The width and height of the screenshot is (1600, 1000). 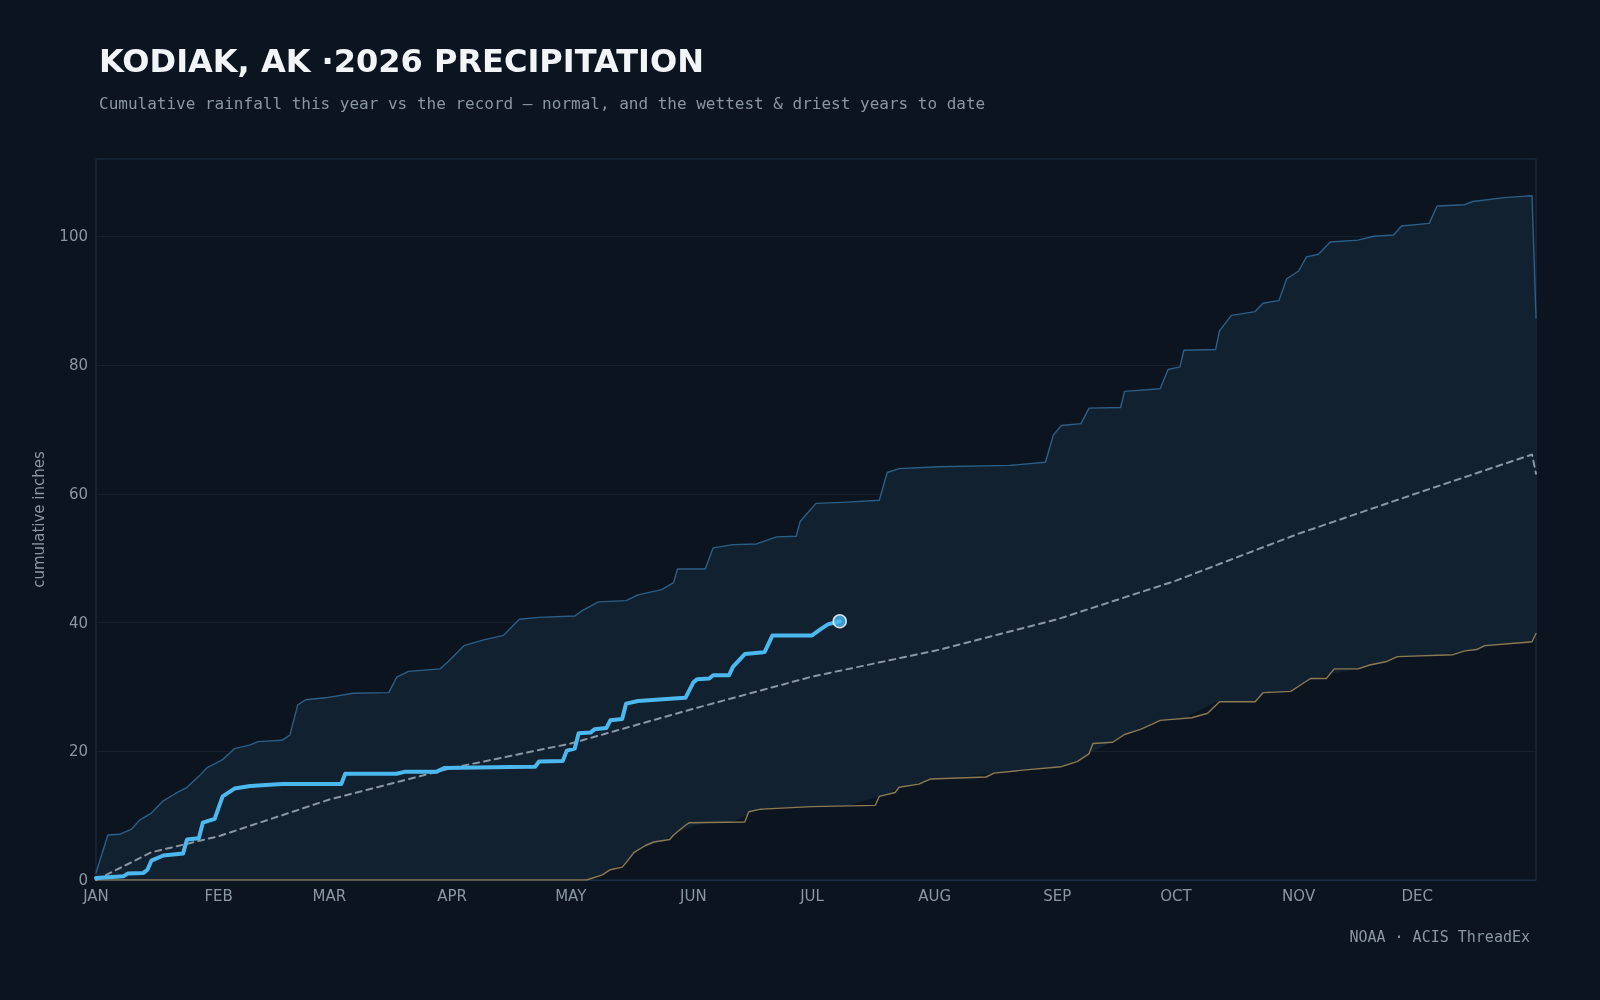 What do you see at coordinates (1057, 895) in the screenshot?
I see `x-tick-label: SEP` at bounding box center [1057, 895].